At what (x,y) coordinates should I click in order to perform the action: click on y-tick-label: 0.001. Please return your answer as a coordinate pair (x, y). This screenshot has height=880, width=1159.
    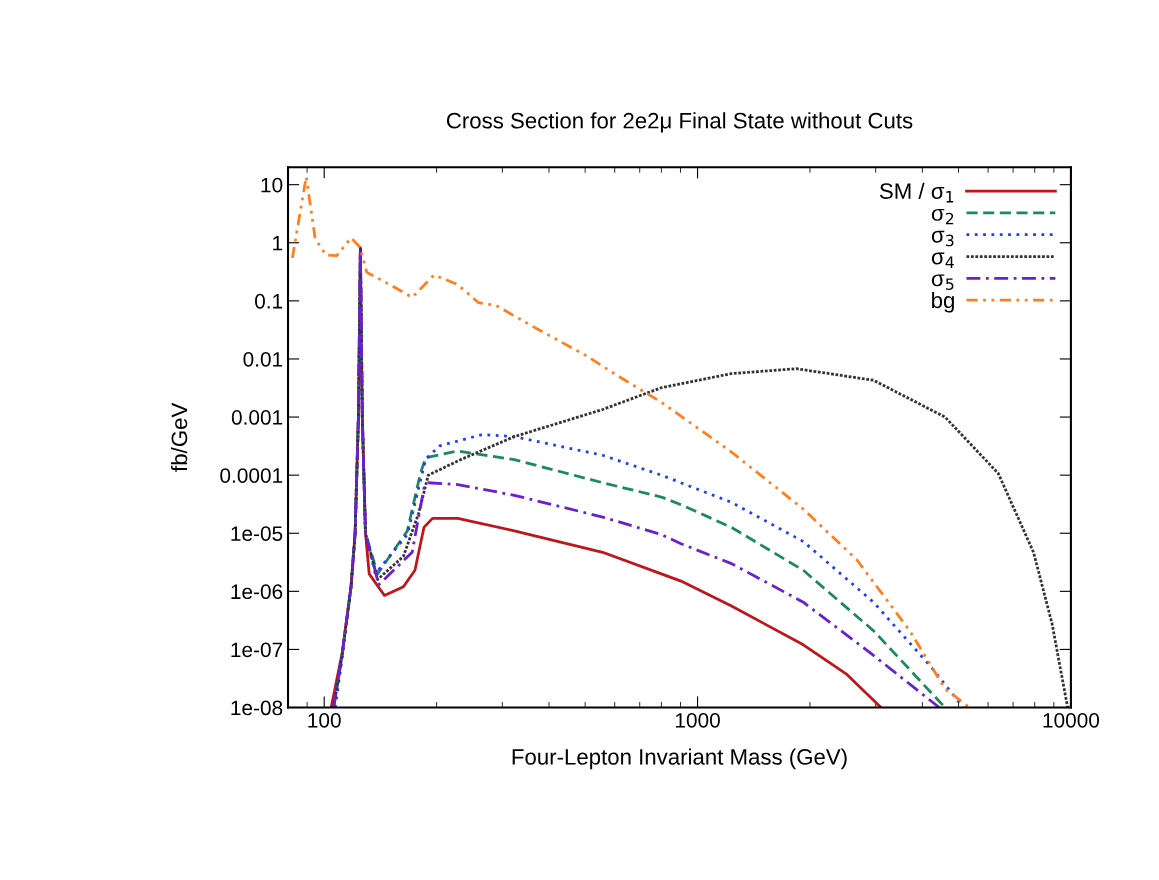
    Looking at the image, I should click on (257, 417).